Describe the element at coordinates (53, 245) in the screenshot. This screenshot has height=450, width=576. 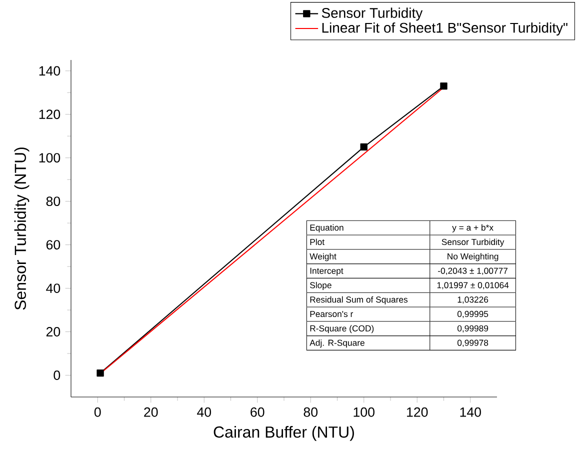
I see `y-tick-label: 60` at that location.